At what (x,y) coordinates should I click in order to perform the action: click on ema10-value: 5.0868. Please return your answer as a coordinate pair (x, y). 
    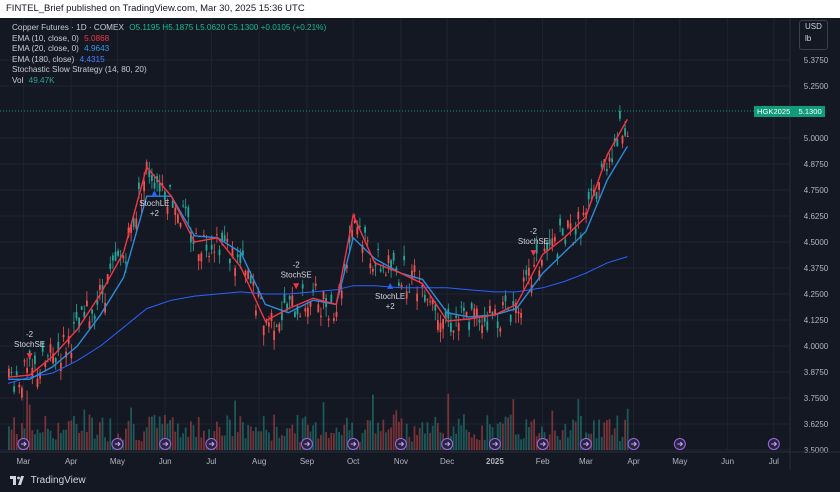
    Looking at the image, I should click on (97, 38).